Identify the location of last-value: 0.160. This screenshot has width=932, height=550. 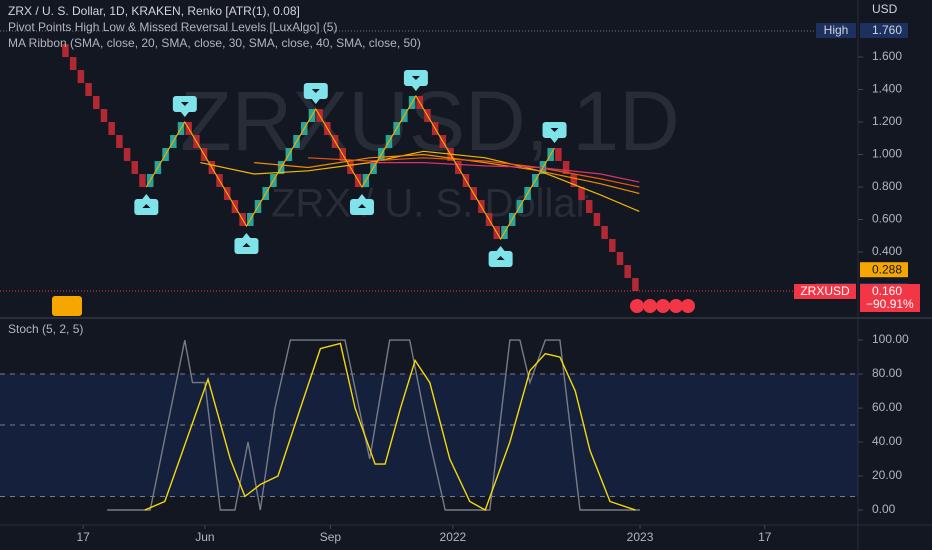
(887, 291).